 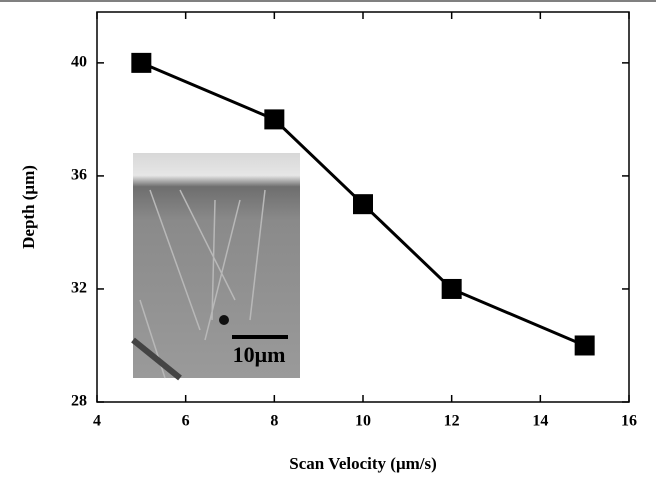 I want to click on y-tick-label: 32, so click(x=79, y=288).